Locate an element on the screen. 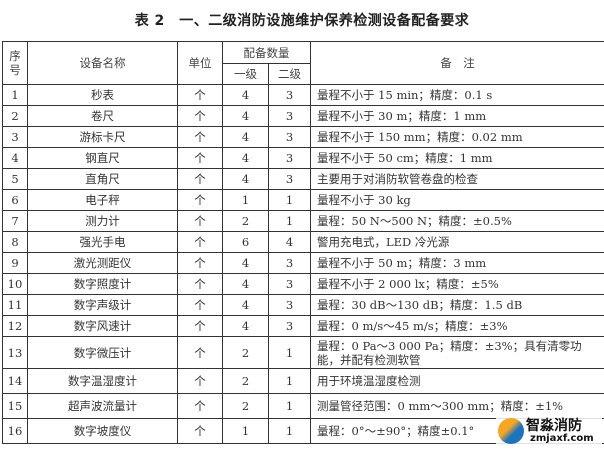 The image size is (604, 451). cell-name: 秒表 is located at coordinates (102, 95).